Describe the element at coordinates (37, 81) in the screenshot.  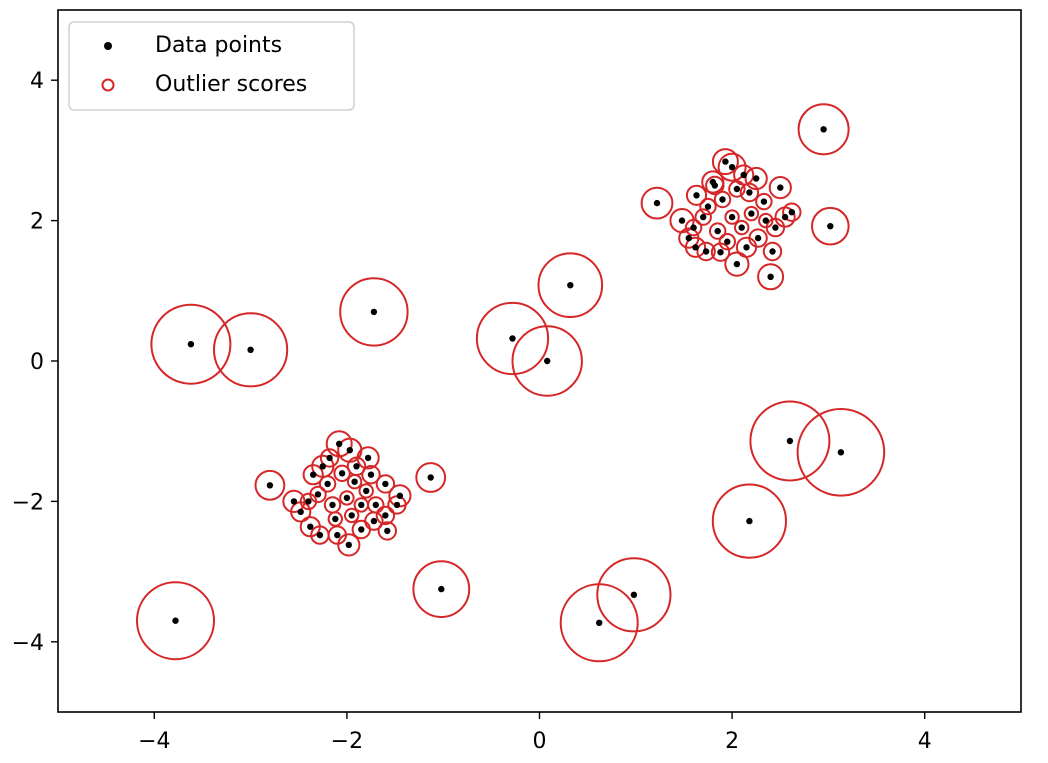
I see `y-tick-label: 4` at that location.